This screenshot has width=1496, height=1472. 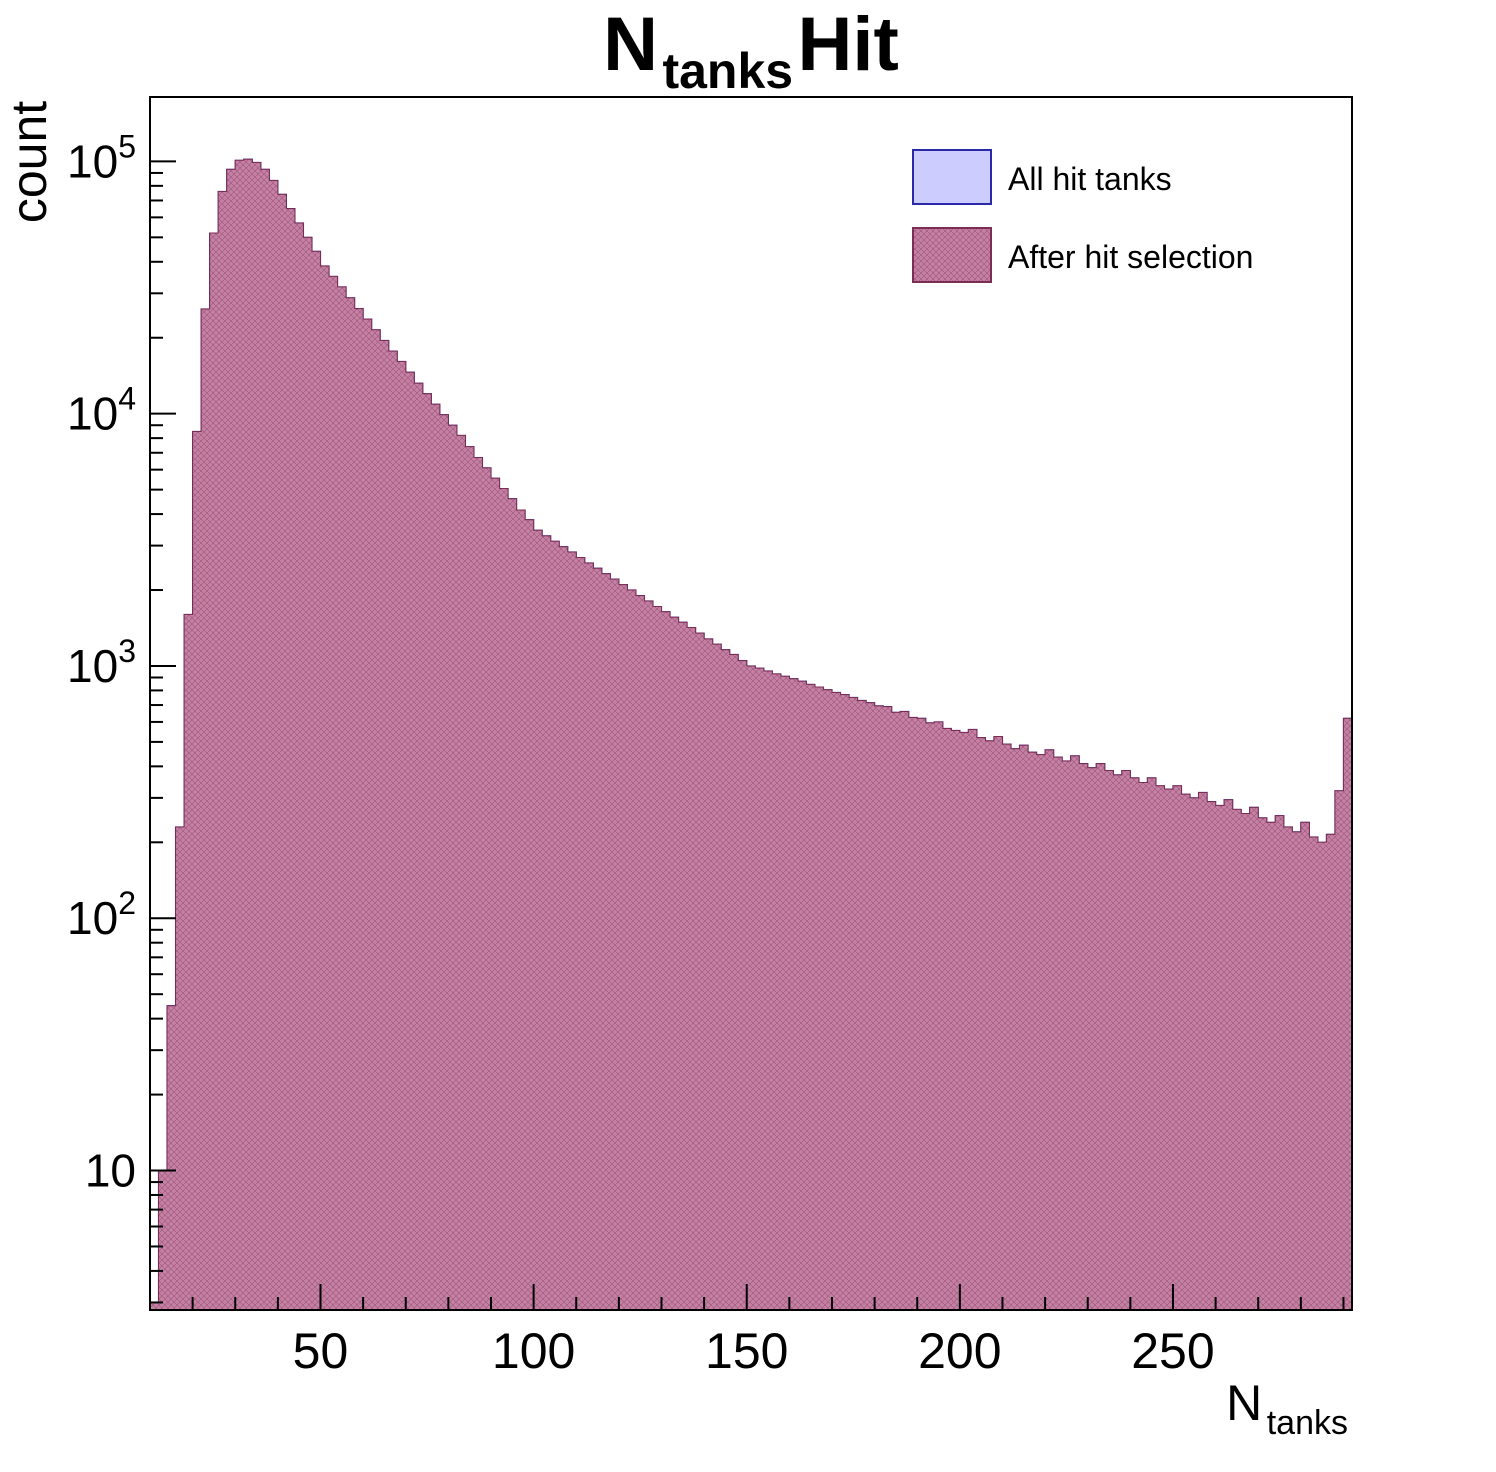 I want to click on legend-label-all-hit-tanks: All hit tanks, so click(x=1090, y=179).